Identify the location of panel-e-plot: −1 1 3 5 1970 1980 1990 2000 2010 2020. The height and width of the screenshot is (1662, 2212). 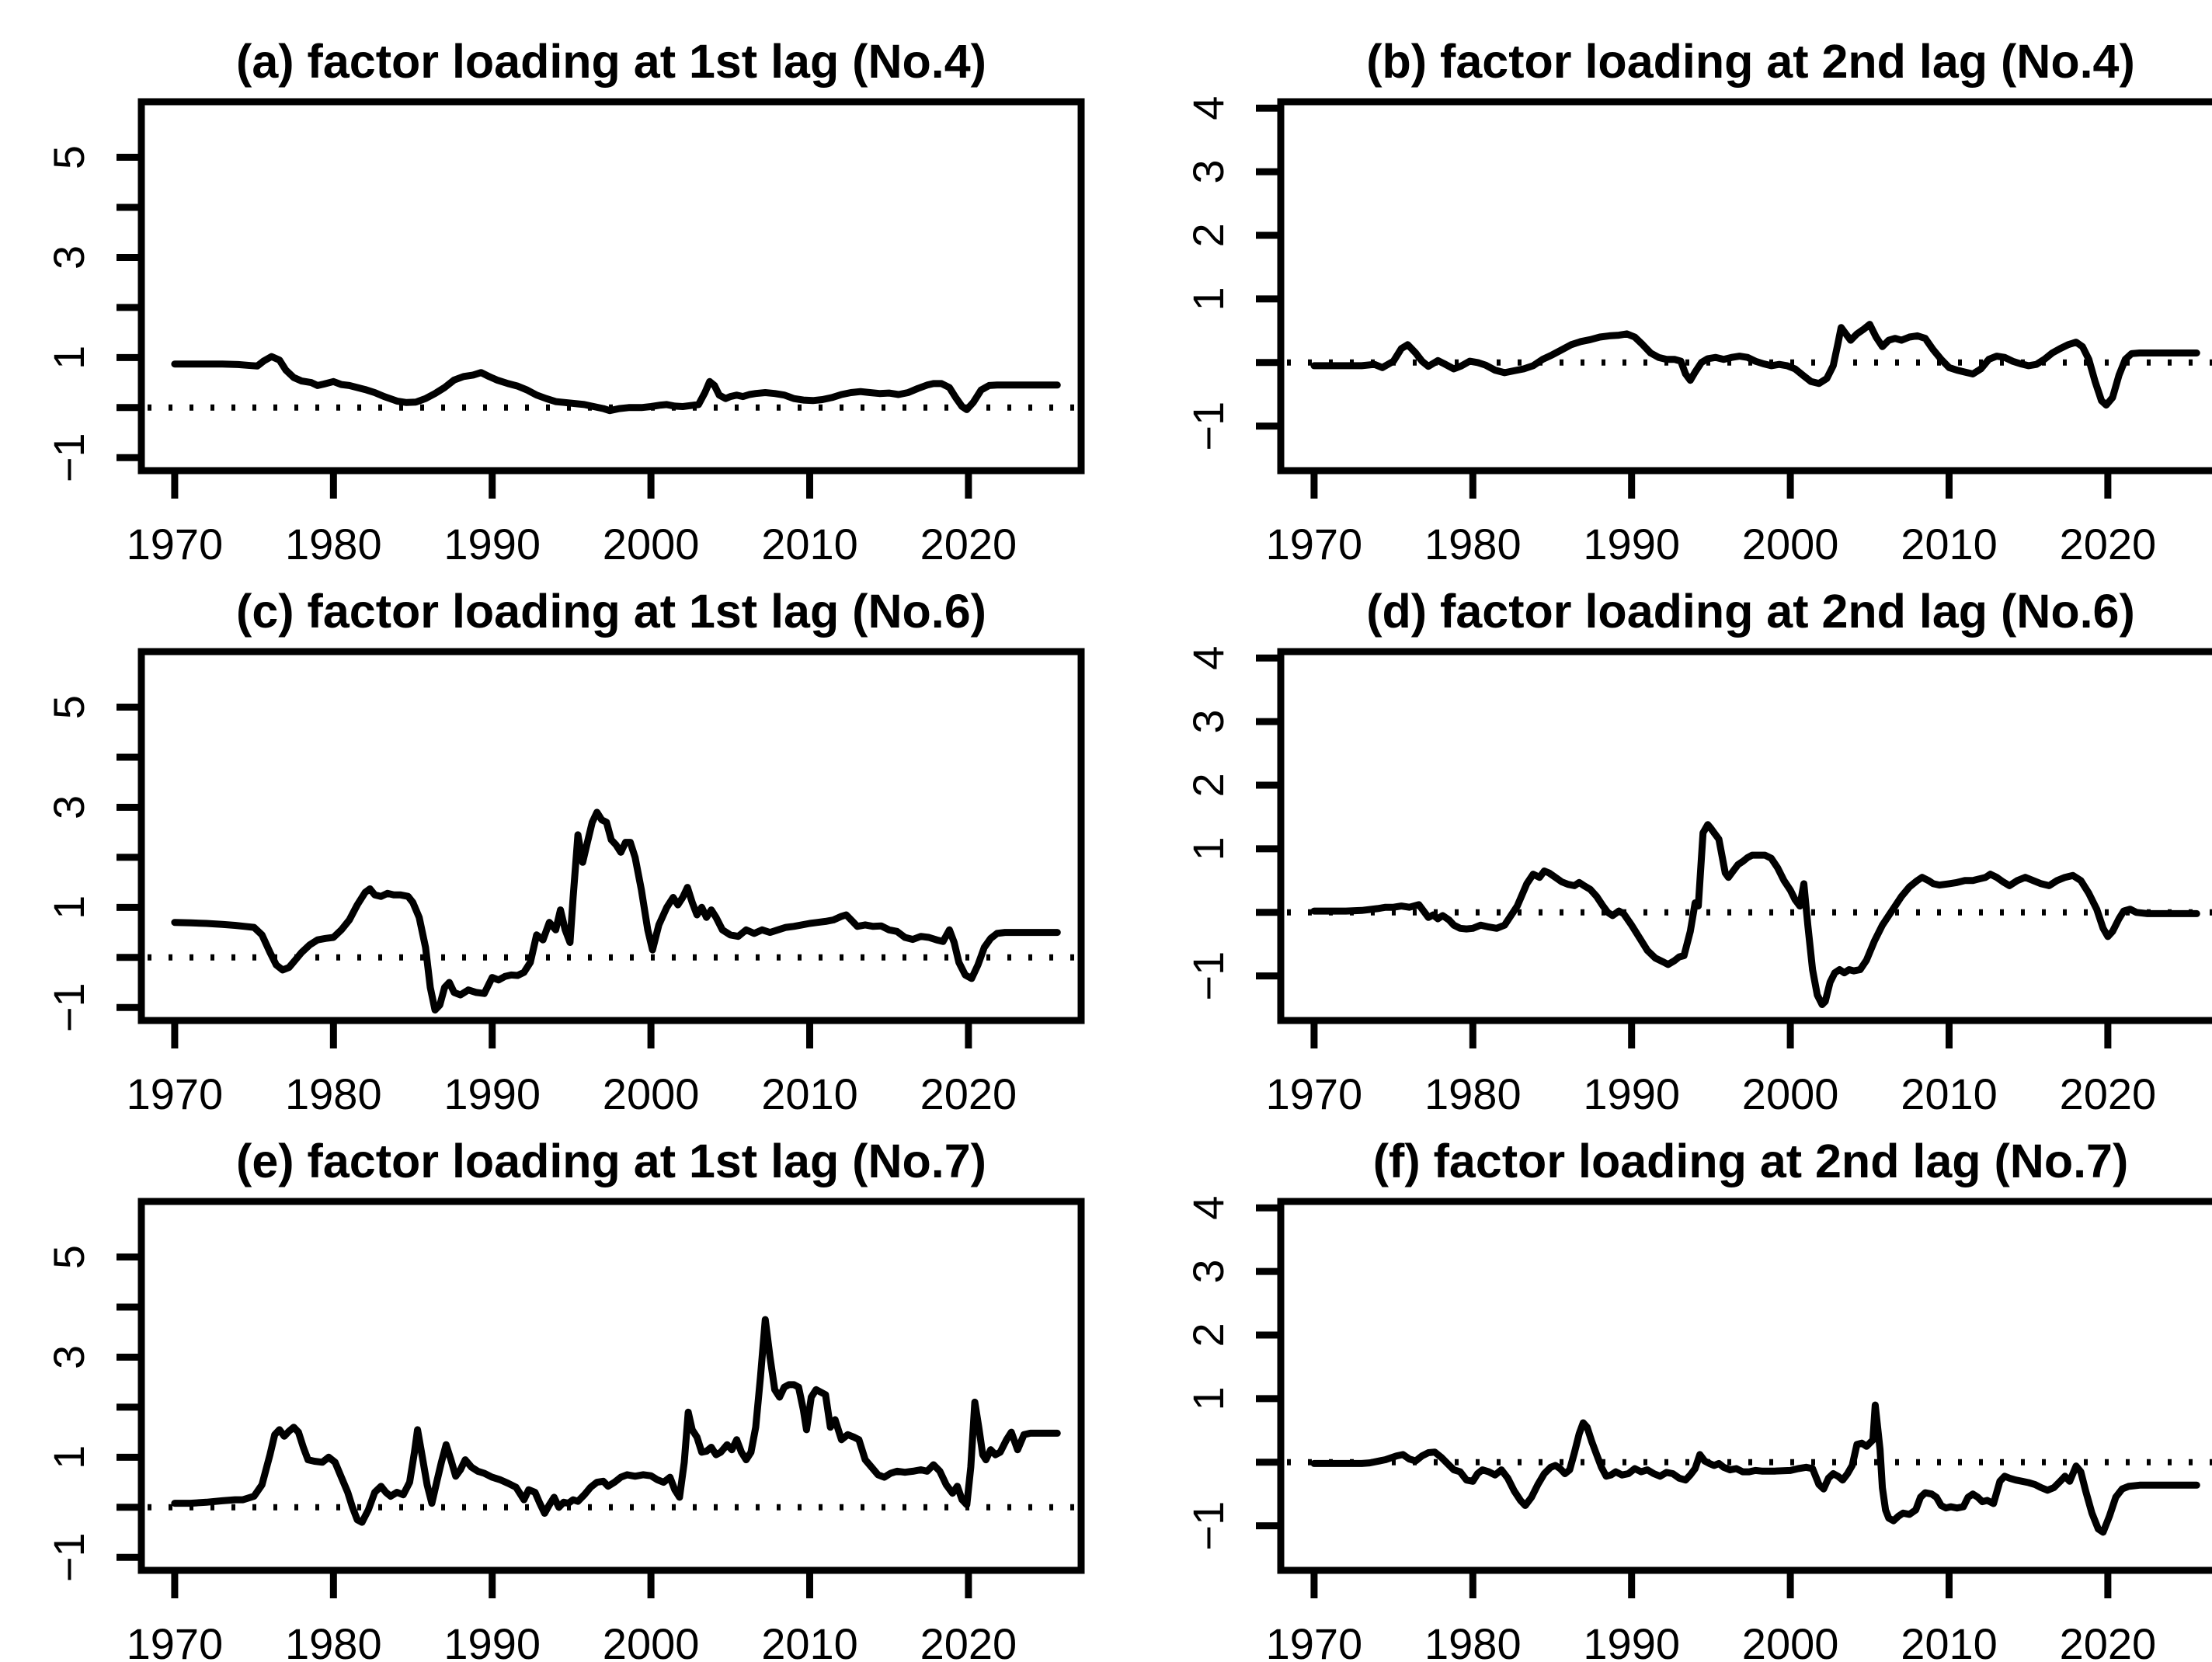
(564, 1430).